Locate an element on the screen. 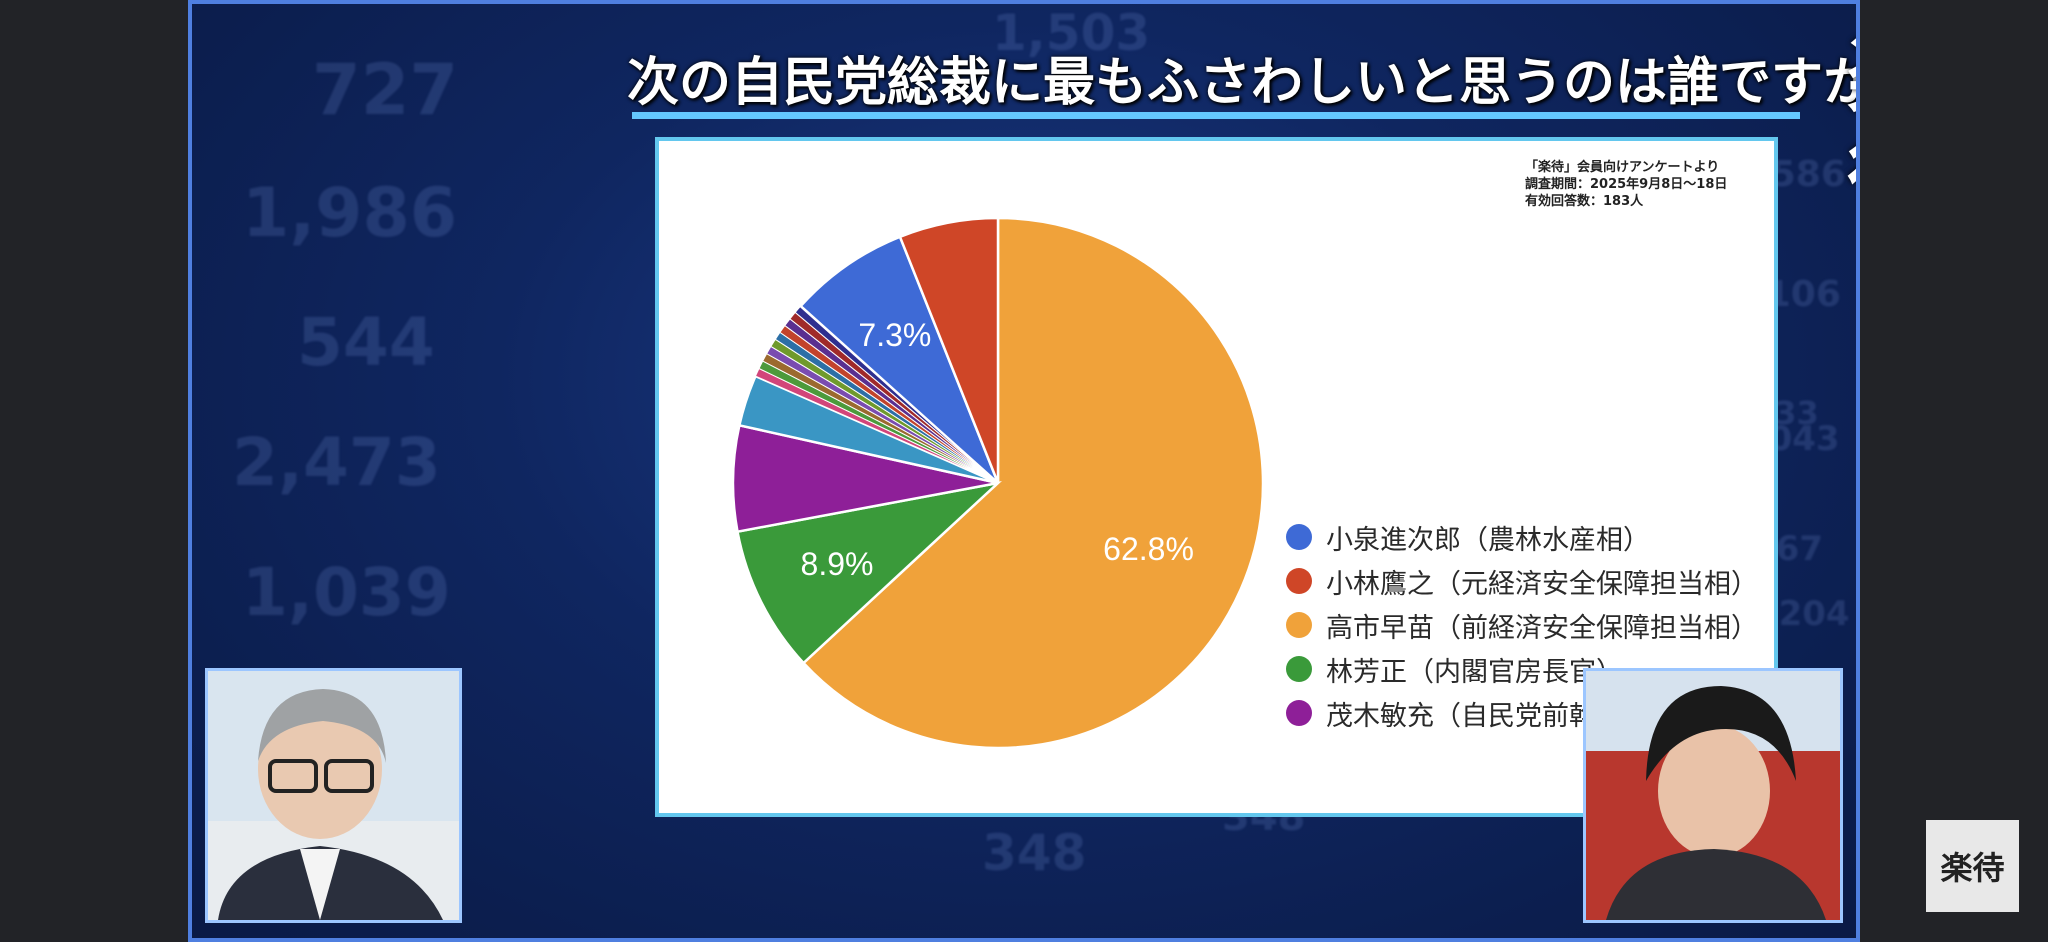 The image size is (2048, 942). legend-item: 小林鷹之（元経済安全保障担当相） is located at coordinates (1522, 581).